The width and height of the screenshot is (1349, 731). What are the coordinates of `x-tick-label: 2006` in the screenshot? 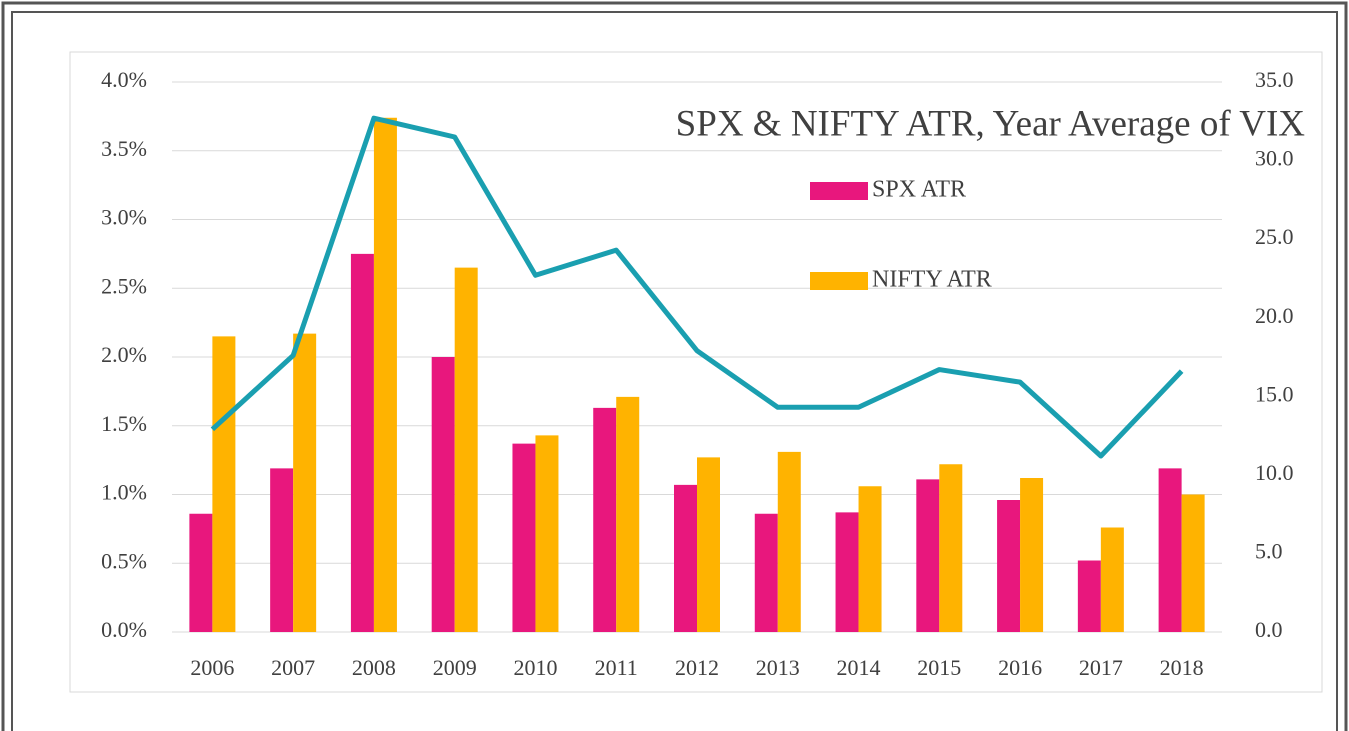 It's located at (212, 667).